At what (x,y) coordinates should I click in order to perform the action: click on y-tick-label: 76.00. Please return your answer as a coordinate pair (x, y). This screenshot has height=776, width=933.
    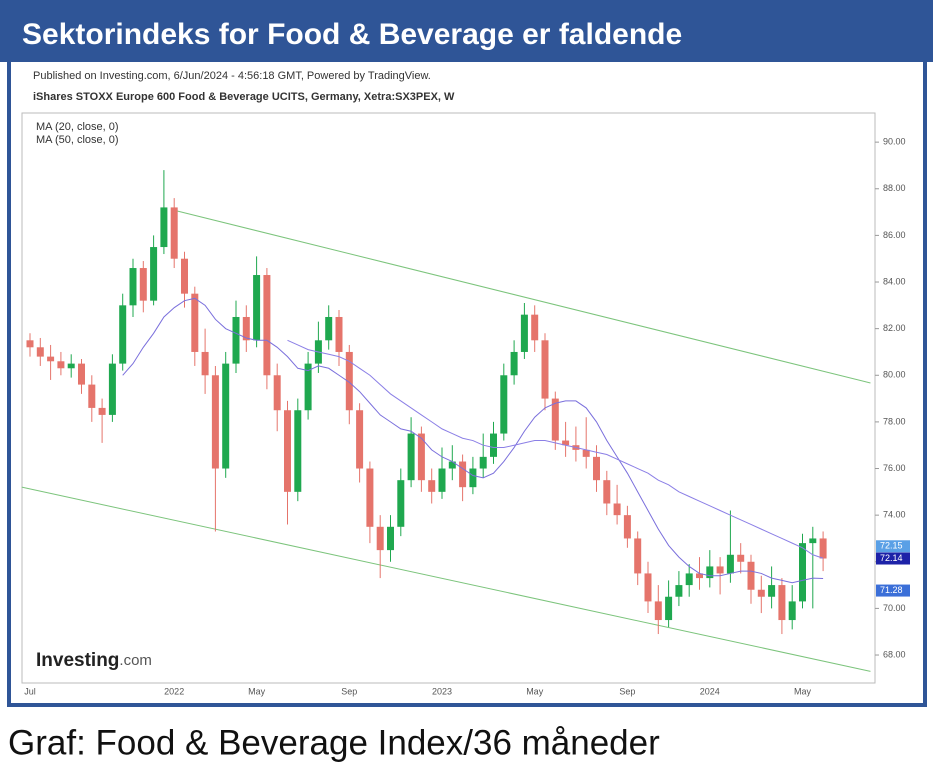
    Looking at the image, I should click on (894, 468).